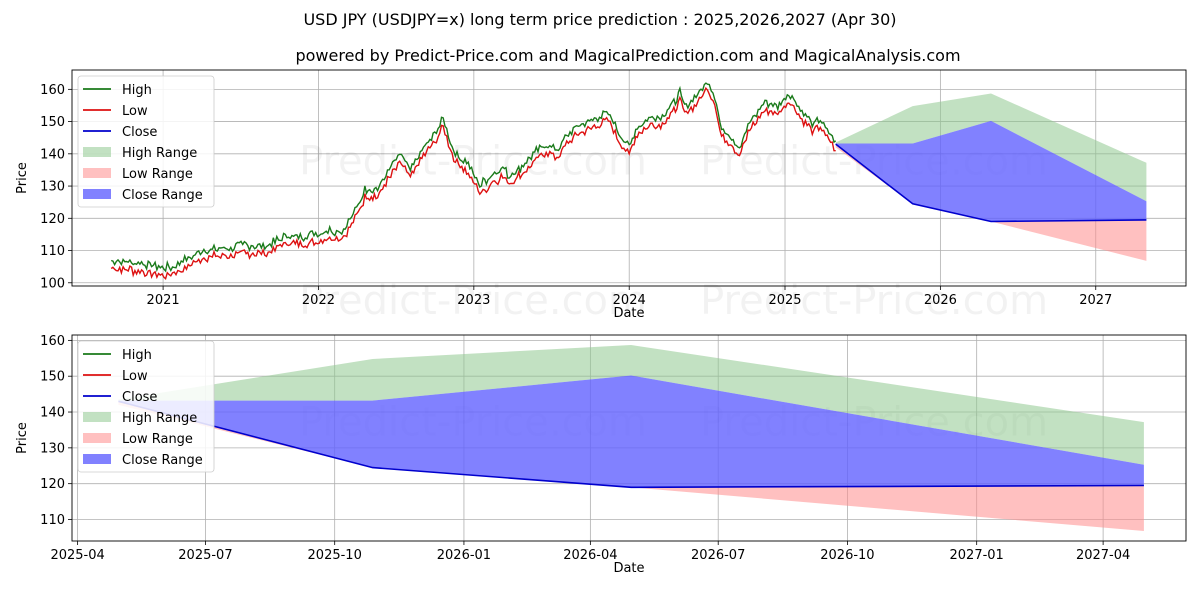 The image size is (1200, 600). What do you see at coordinates (940, 300) in the screenshot?
I see `x-tick-label: 2026` at bounding box center [940, 300].